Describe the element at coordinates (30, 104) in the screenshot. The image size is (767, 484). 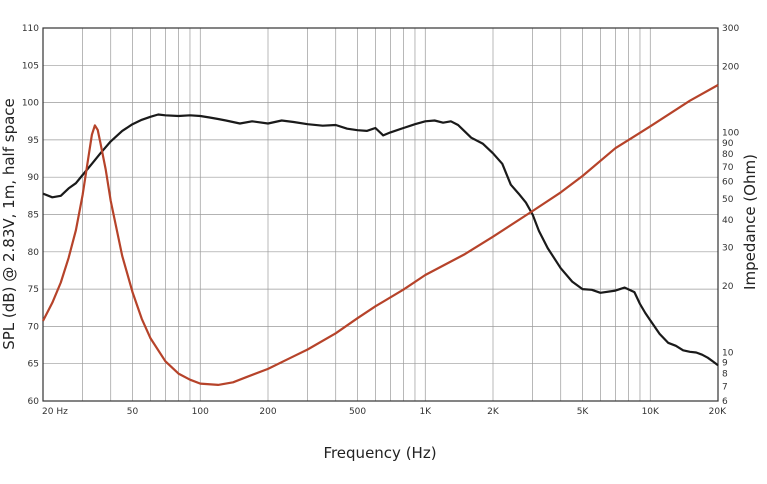
I see `y-left-tick-label: 100` at that location.